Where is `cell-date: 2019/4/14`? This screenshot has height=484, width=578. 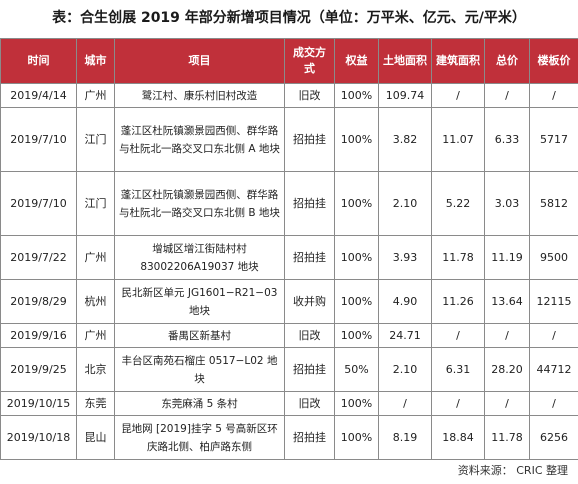 cell-date: 2019/4/14 is located at coordinates (38, 95).